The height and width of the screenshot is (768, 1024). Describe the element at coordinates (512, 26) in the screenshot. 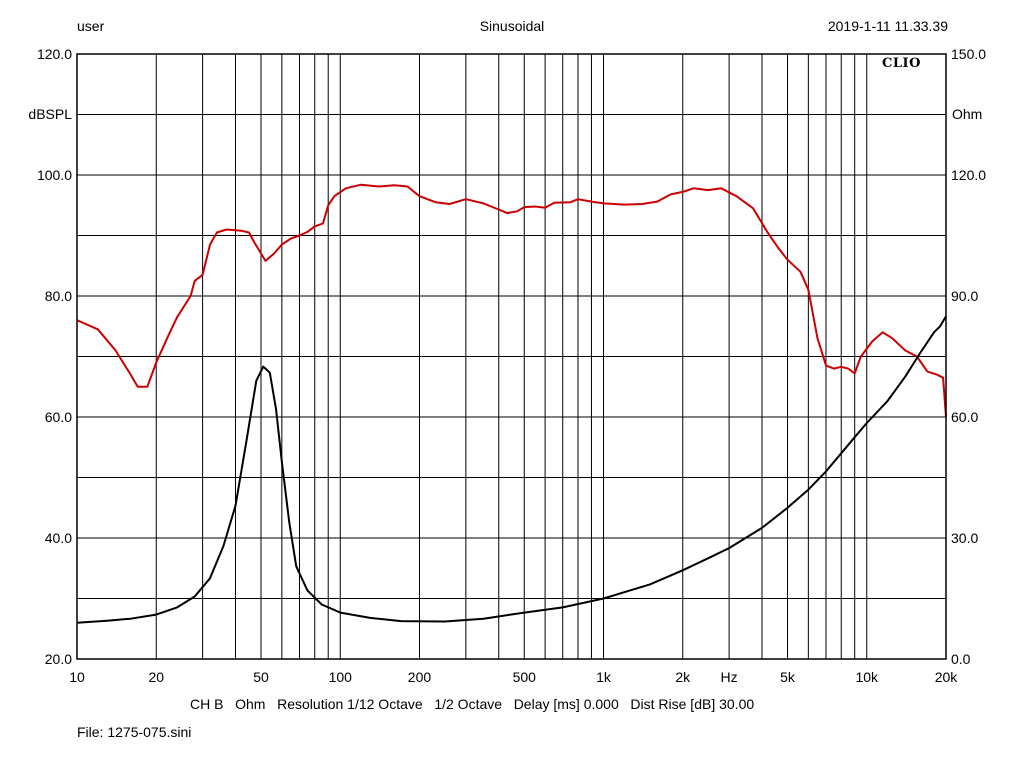

I see `header-measurement-mode: Sinusoidal` at that location.